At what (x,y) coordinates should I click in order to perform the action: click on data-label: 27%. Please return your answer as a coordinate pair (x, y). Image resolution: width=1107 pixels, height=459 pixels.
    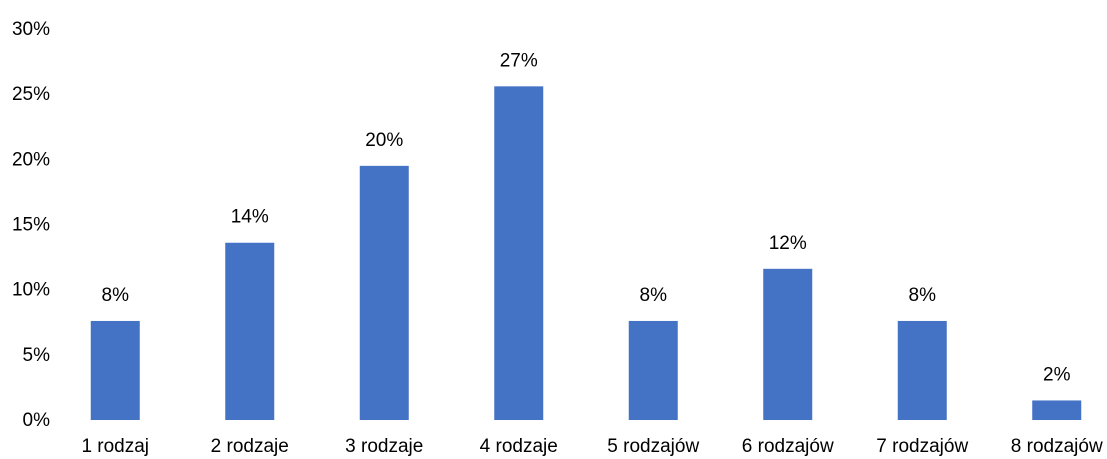
    Looking at the image, I should click on (519, 60).